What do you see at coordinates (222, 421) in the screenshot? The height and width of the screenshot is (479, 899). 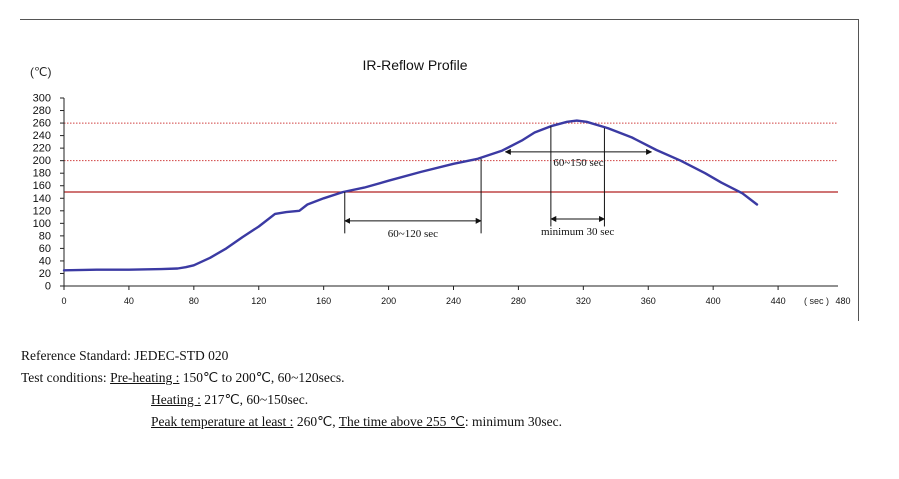 I see `peak-label: Peak temperature at least :` at bounding box center [222, 421].